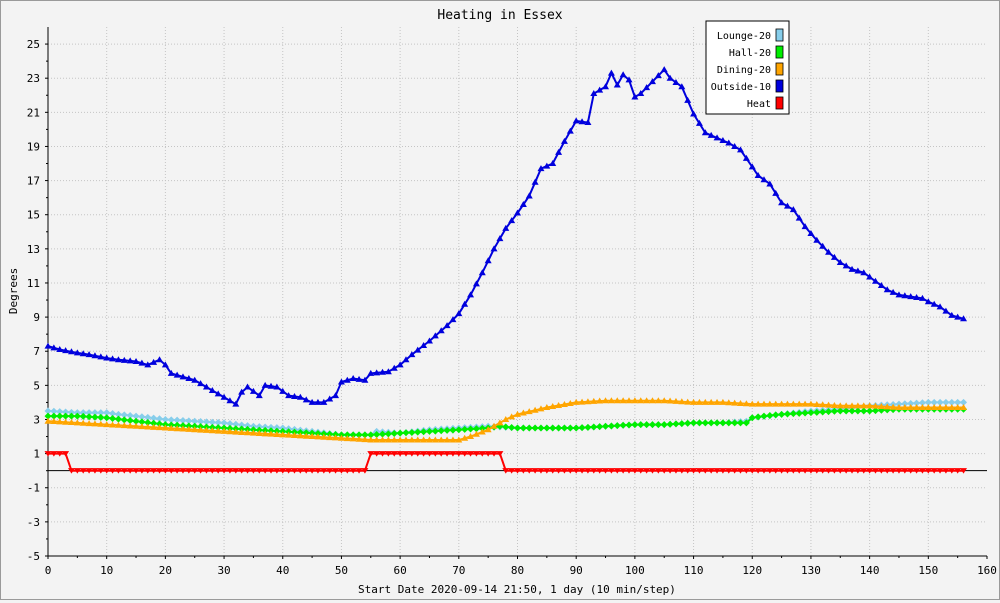  What do you see at coordinates (36, 454) in the screenshot?
I see `y-tick-label: 1` at bounding box center [36, 454].